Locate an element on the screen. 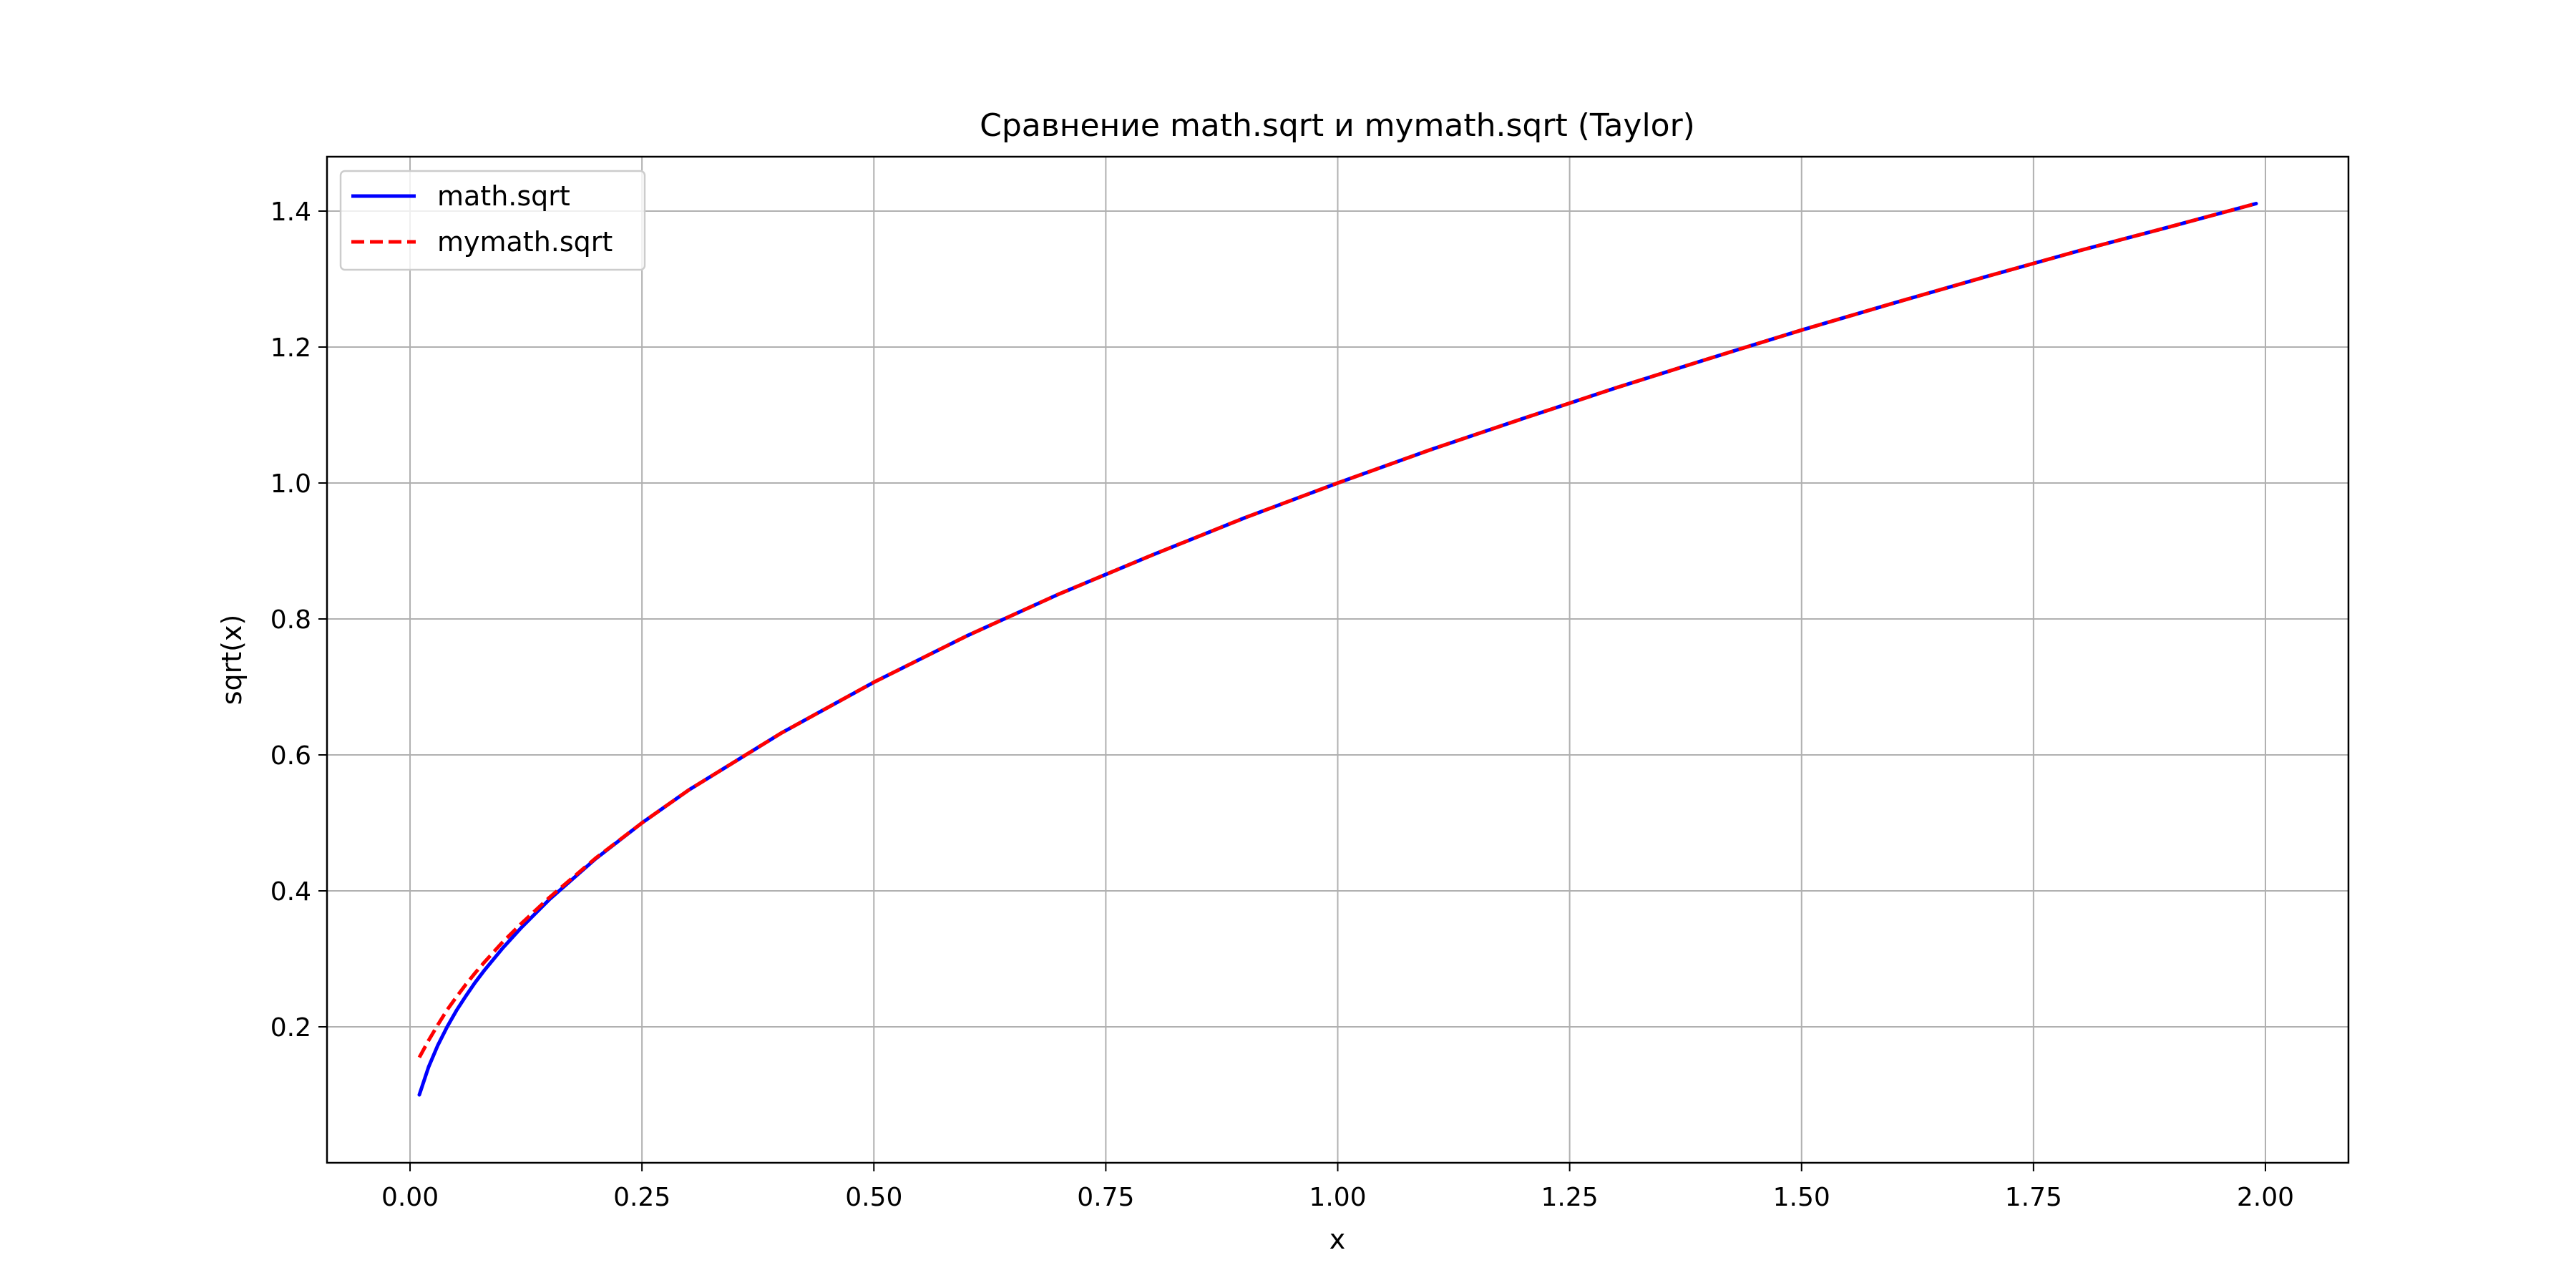 Image resolution: width=2576 pixels, height=1288 pixels. x-tick-label: 2.00 is located at coordinates (2265, 1197).